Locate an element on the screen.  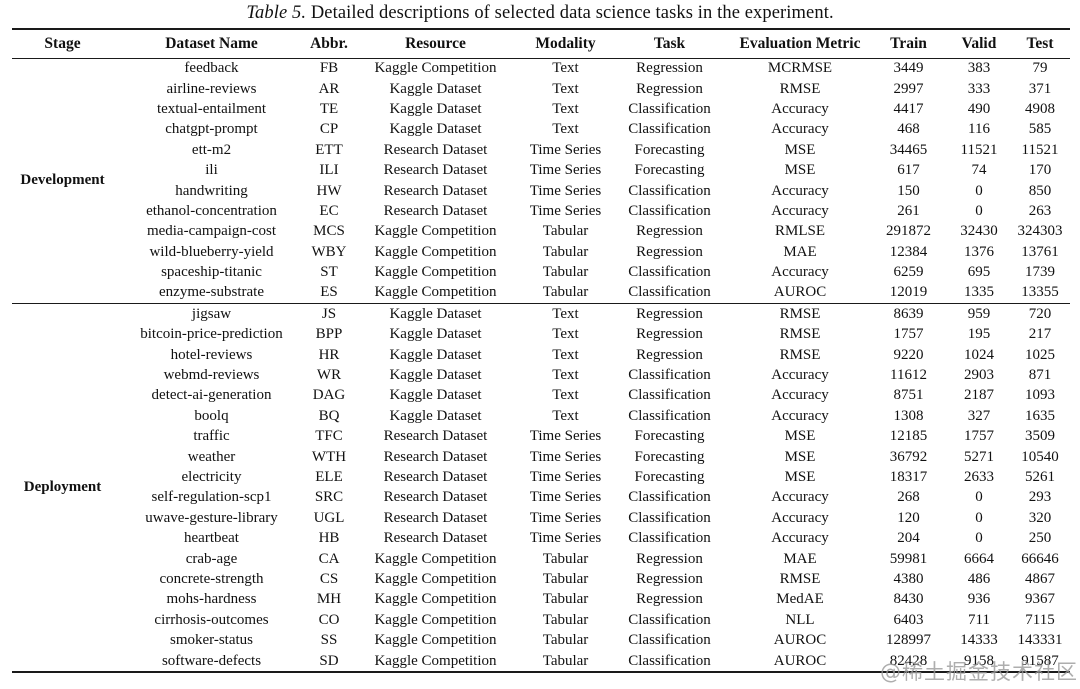
abbr-cell: UGL is located at coordinates (329, 517).